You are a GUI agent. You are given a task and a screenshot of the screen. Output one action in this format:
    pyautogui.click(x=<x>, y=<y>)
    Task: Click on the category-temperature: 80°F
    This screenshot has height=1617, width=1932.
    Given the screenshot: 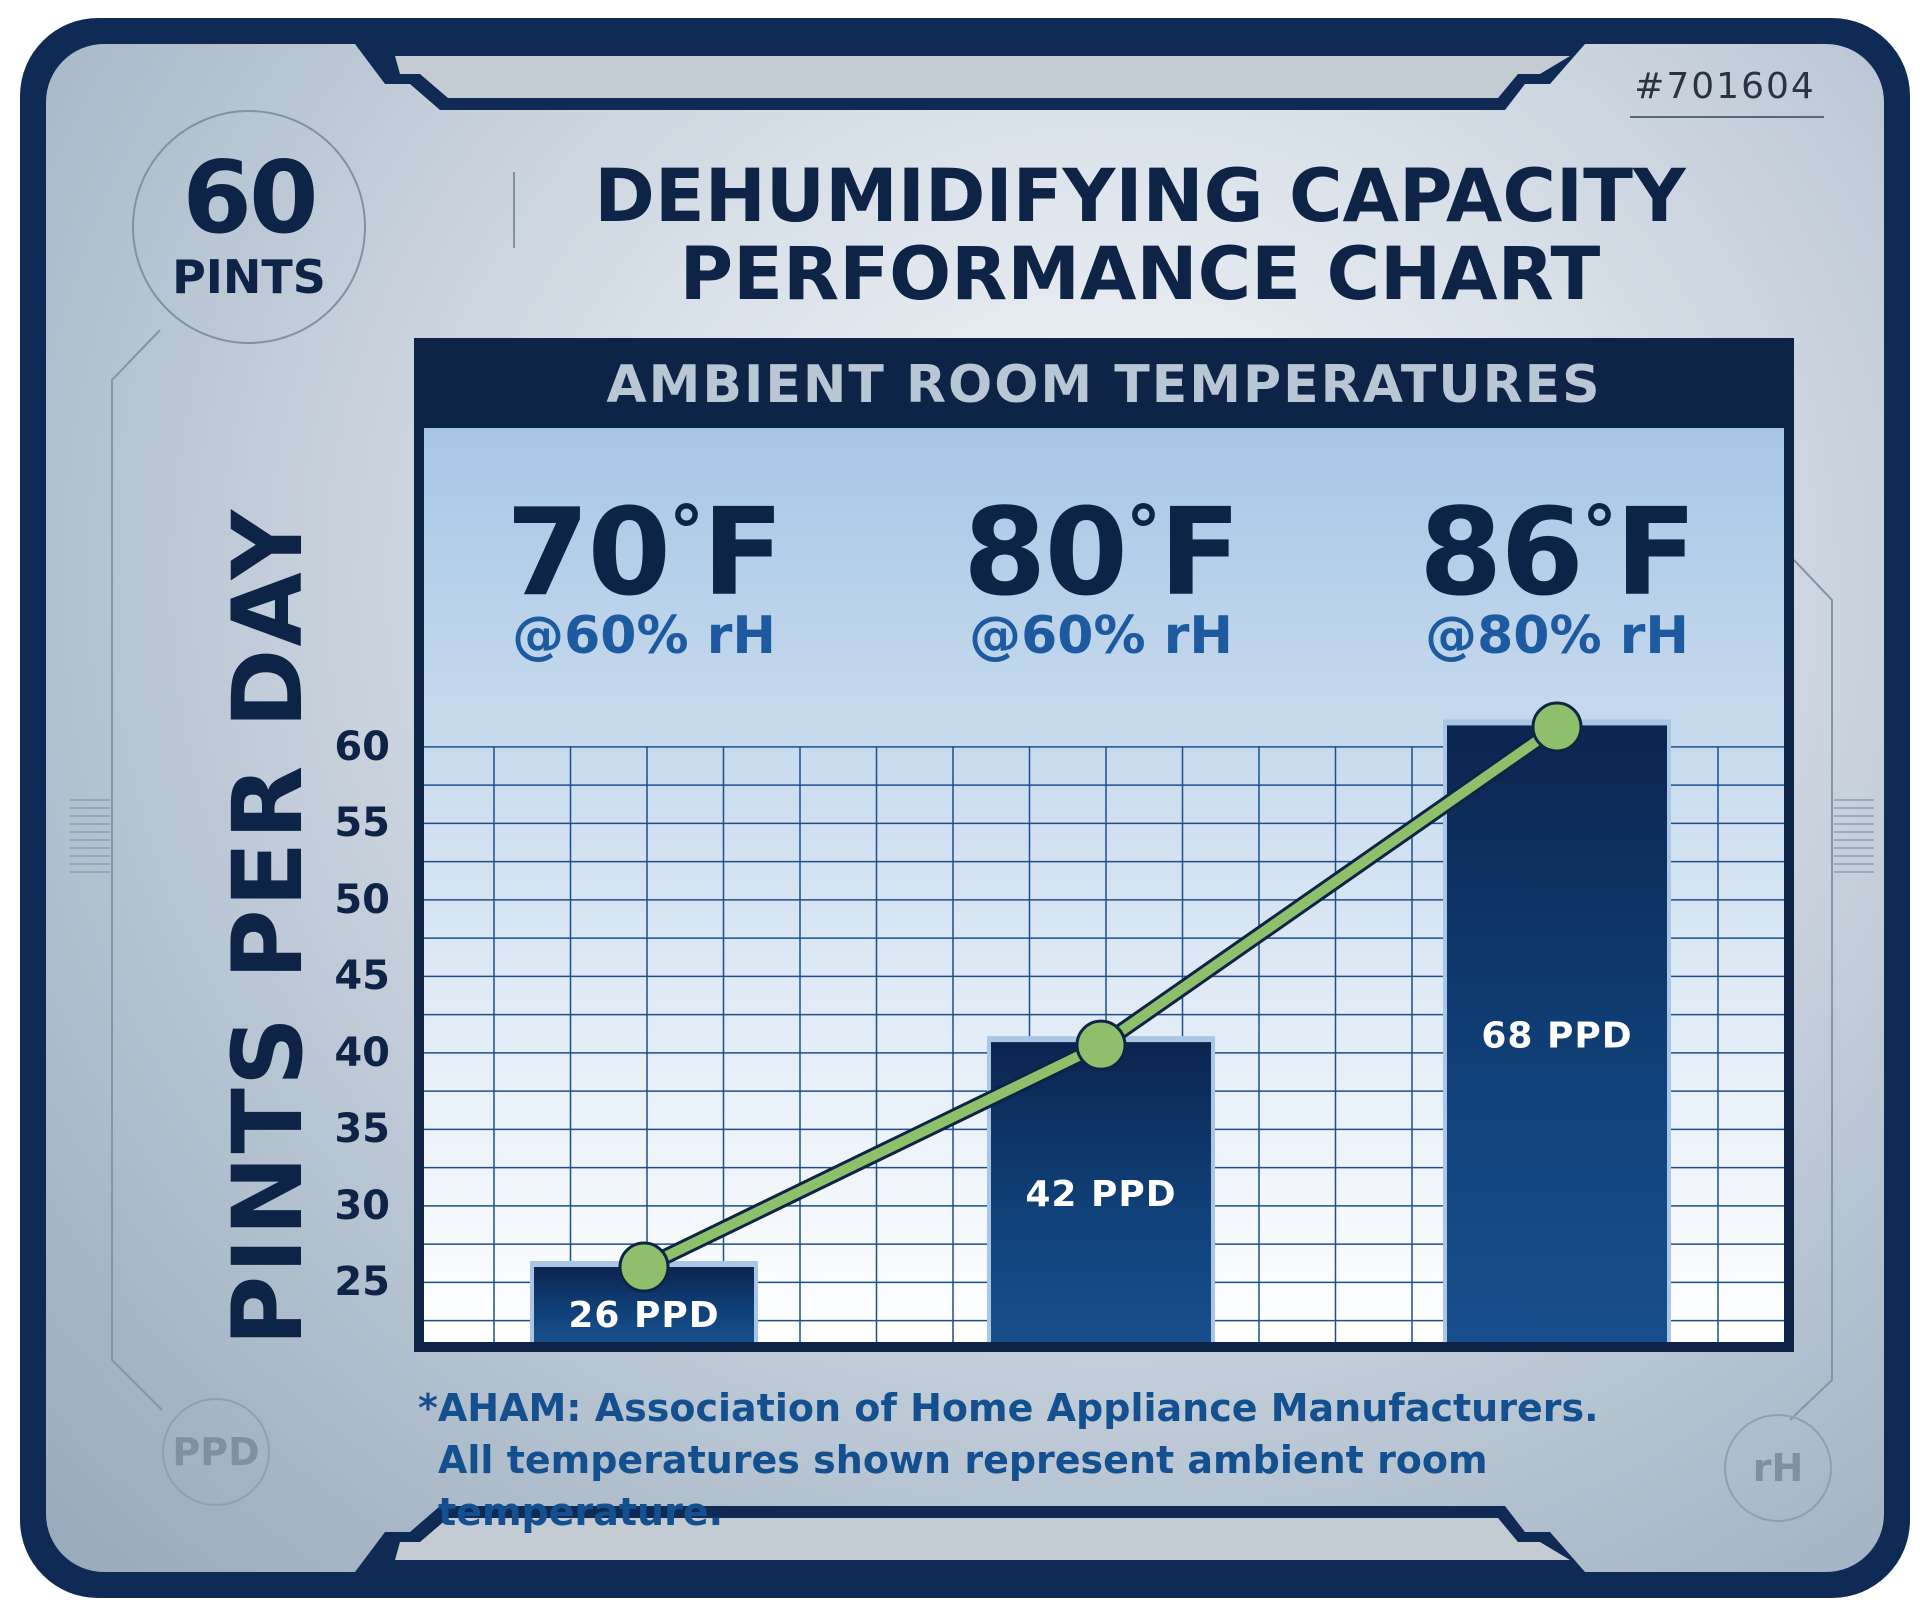 What is the action you would take?
    pyautogui.click(x=1101, y=543)
    